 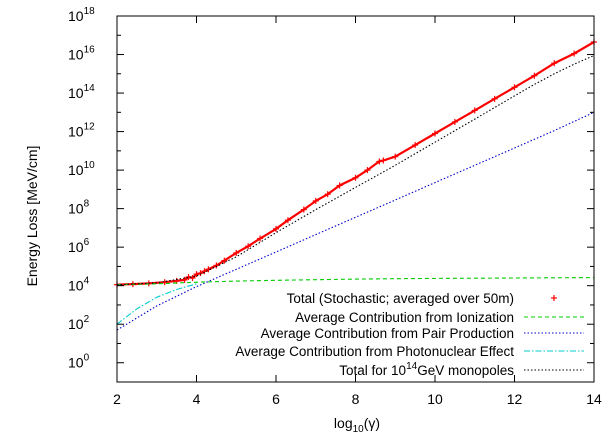 What do you see at coordinates (372, 423) in the screenshot?
I see `x-axis-title-rest: (γ)` at bounding box center [372, 423].